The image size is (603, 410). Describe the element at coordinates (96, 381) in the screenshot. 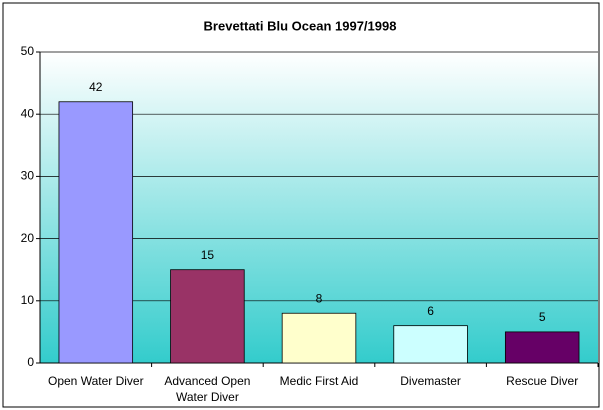

I see `x-tick-label: Open Water Diver` at that location.